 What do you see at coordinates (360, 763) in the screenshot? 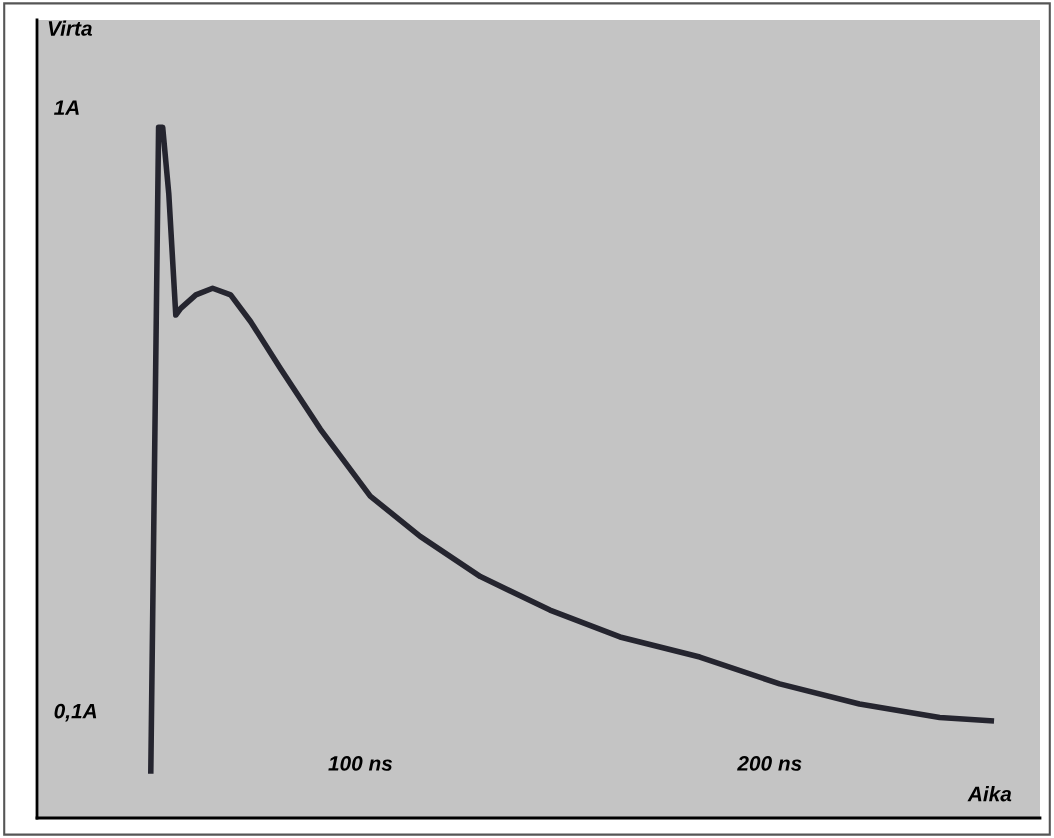
I see `x-tick-label: 100 ns` at bounding box center [360, 763].